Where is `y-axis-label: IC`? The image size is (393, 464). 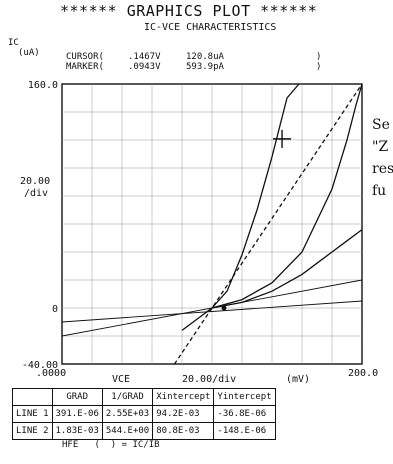 y-axis-label: IC is located at coordinates (13, 43).